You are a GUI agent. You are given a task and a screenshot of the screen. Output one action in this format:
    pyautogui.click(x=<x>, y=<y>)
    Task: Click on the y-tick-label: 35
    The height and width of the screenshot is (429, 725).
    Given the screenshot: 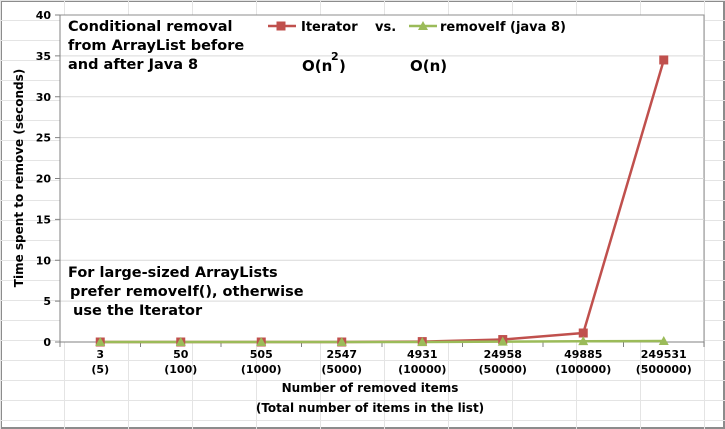 What is the action you would take?
    pyautogui.click(x=43, y=56)
    